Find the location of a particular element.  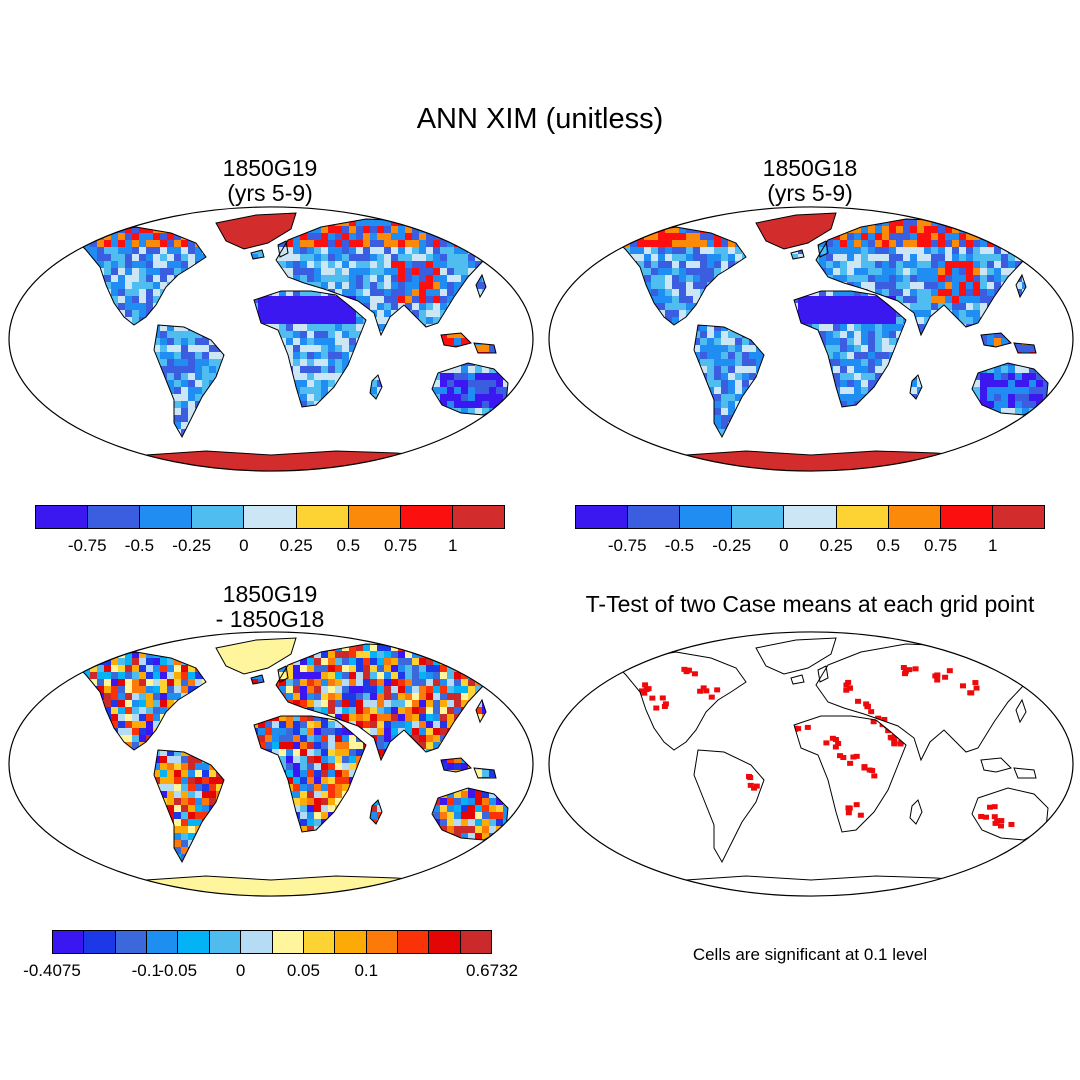

colorbar-top-left-labels: -0.75 -0.5 -0.25 0 0.25 0.5 0.75 1 is located at coordinates (270, 547).